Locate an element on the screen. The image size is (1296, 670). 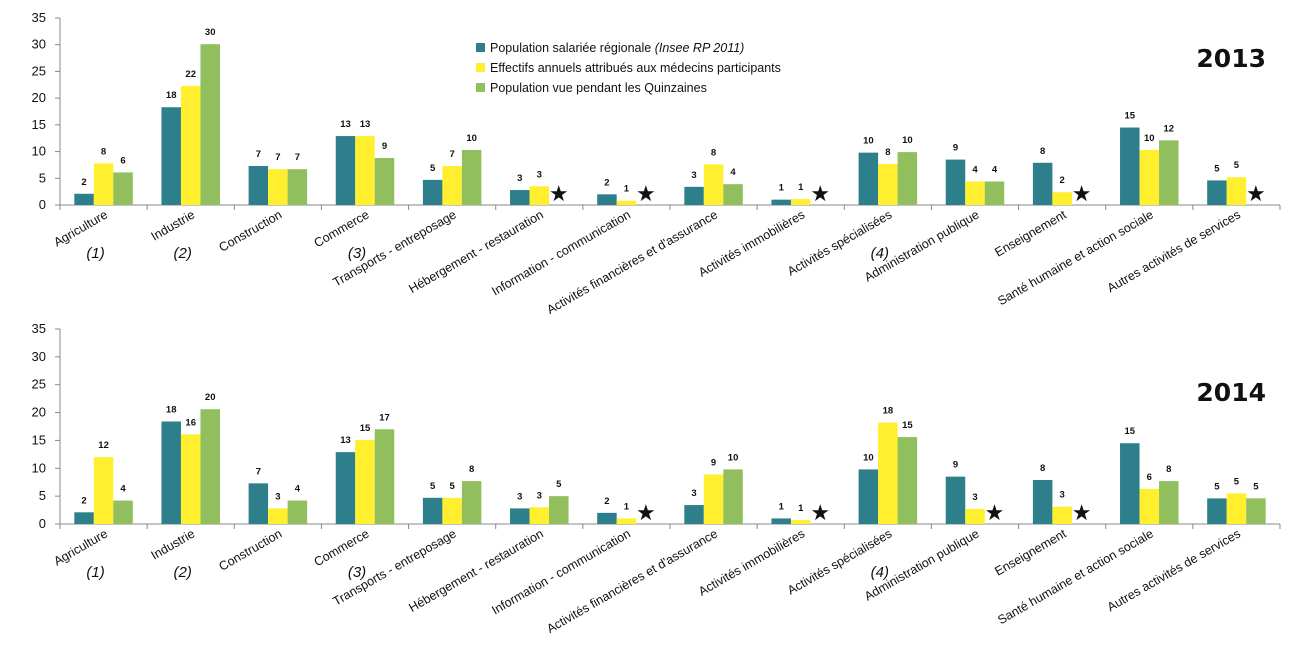
legend-entry-source: (Insee RP 2011) is located at coordinates (700, 48).